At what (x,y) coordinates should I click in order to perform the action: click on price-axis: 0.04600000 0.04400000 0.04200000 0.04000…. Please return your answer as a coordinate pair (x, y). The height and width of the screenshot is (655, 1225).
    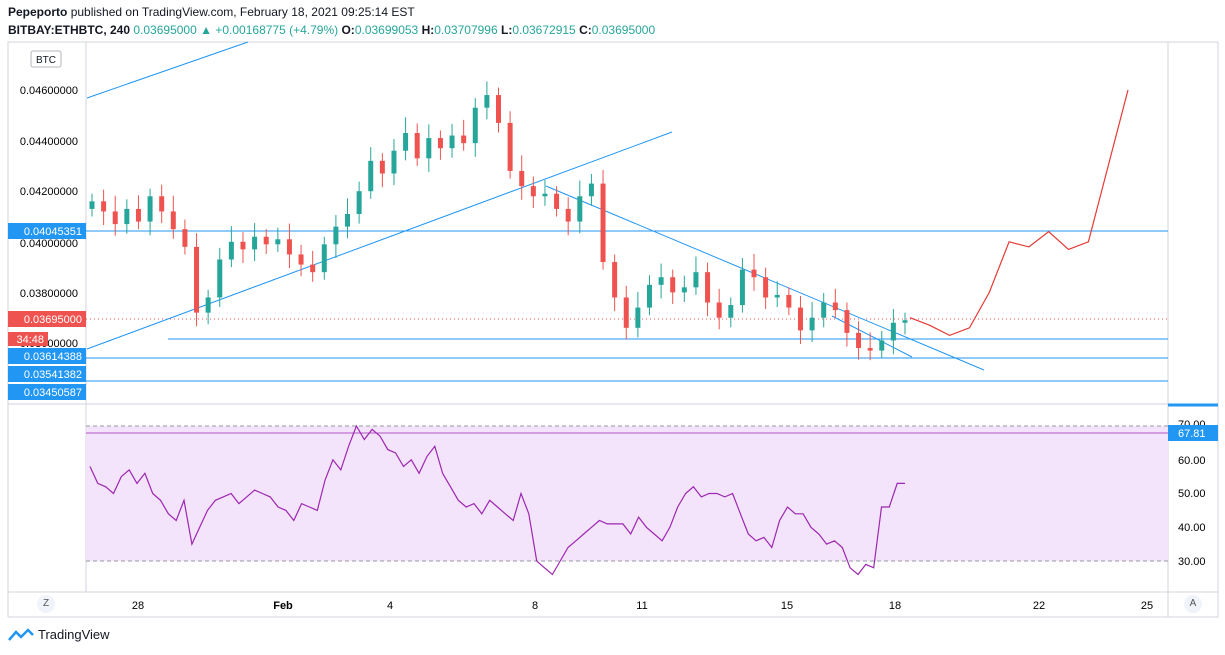
    Looking at the image, I should click on (49, 217).